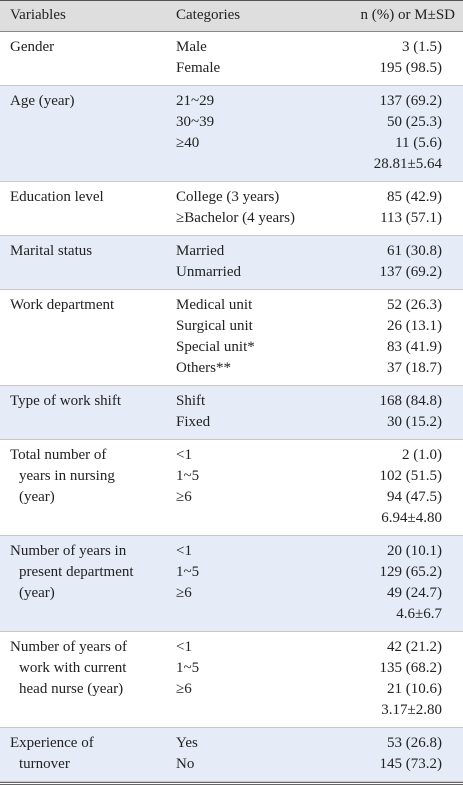 Image resolution: width=463 pixels, height=785 pixels. What do you see at coordinates (256, 262) in the screenshot?
I see `category-cell: Married Unmarried` at bounding box center [256, 262].